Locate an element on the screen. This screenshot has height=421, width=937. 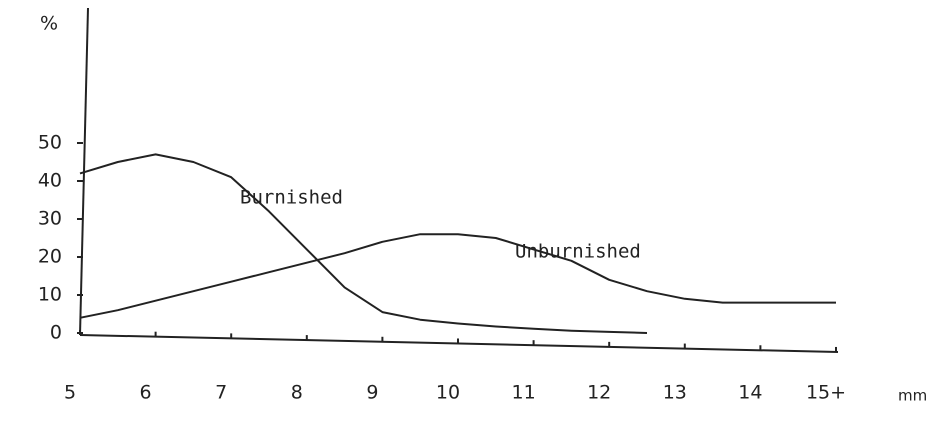
y-tick-label: 50 is located at coordinates (50, 143).